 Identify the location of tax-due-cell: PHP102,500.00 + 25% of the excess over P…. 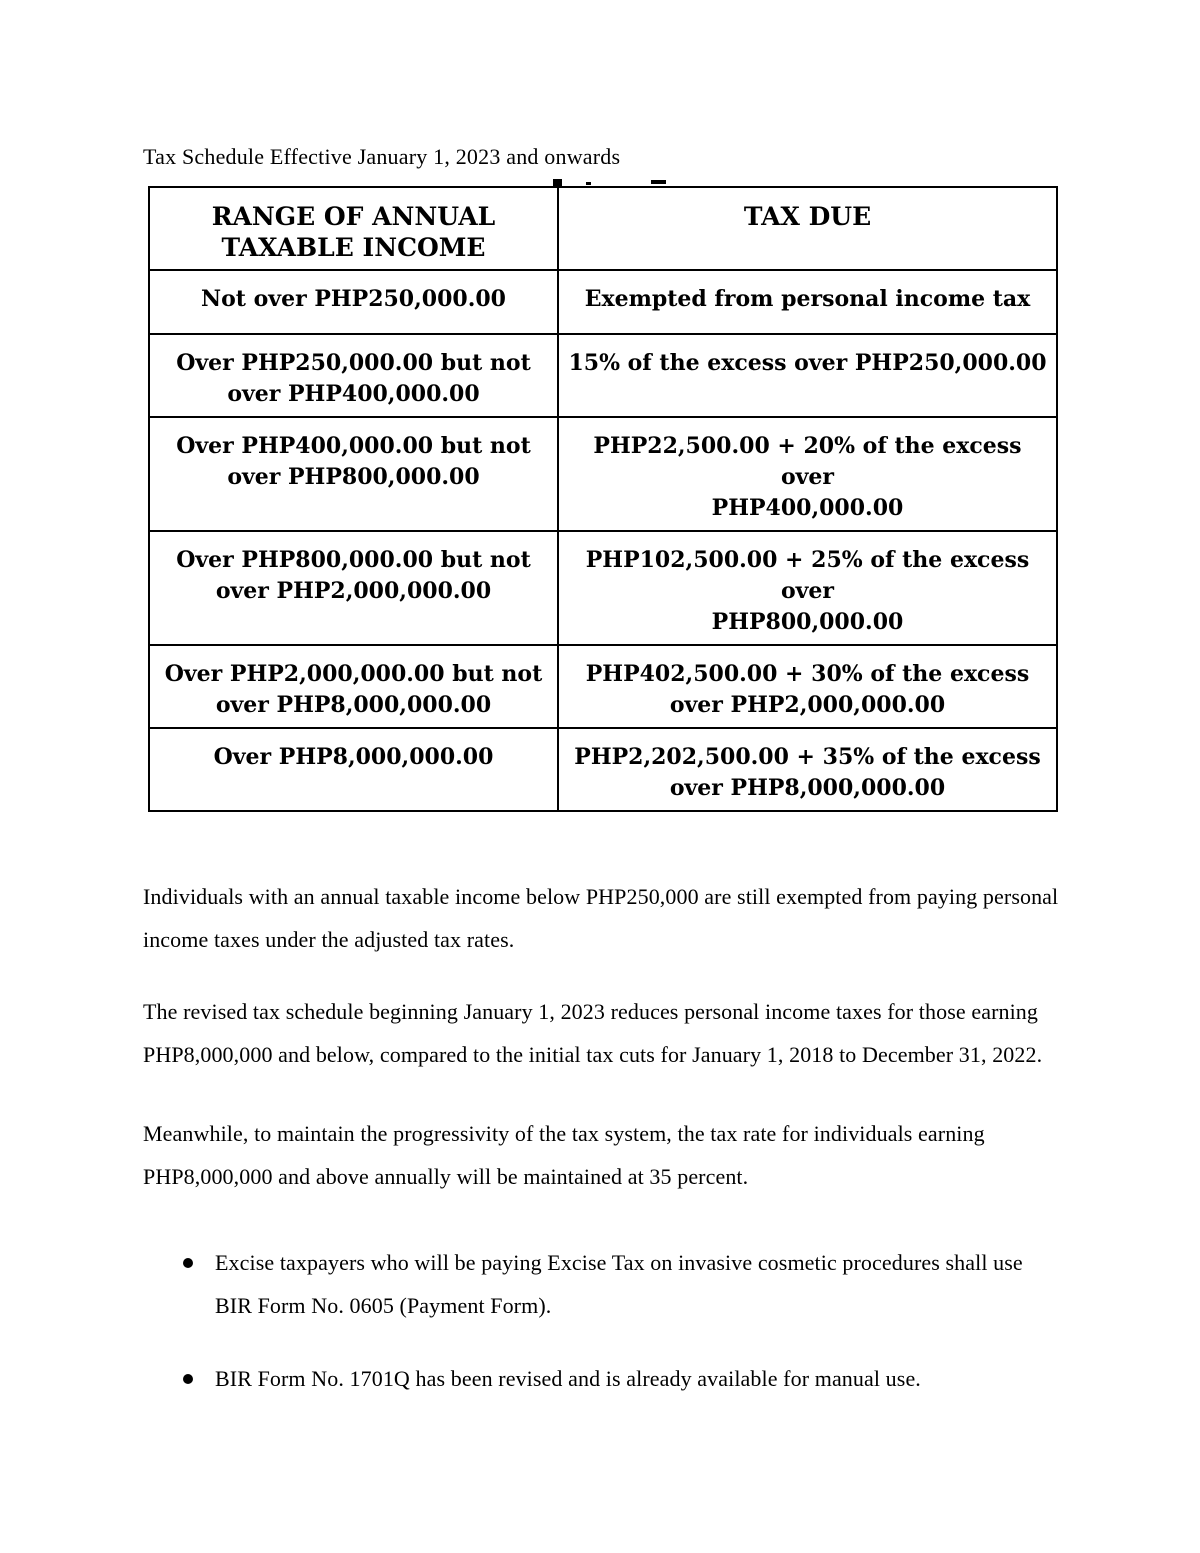
(807, 588).